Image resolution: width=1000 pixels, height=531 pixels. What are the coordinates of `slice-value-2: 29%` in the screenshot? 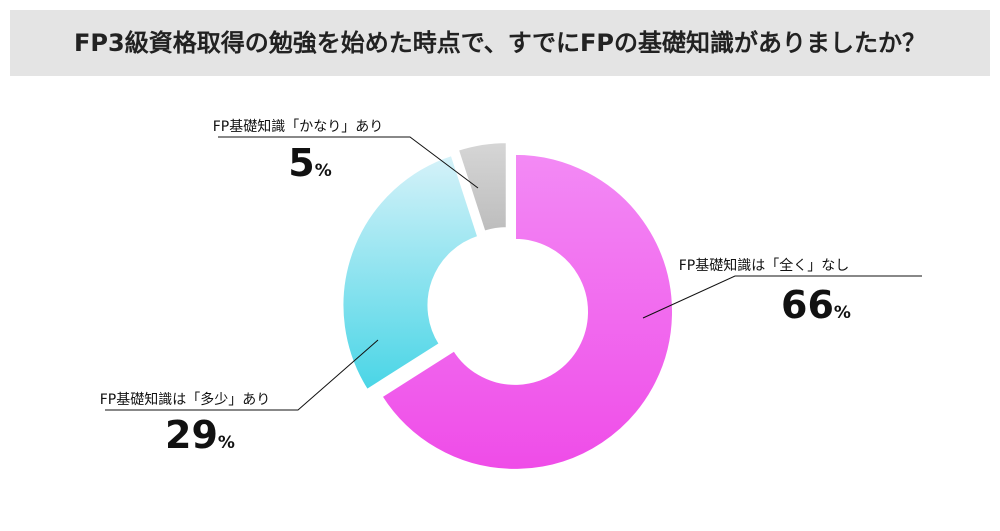 It's located at (200, 435).